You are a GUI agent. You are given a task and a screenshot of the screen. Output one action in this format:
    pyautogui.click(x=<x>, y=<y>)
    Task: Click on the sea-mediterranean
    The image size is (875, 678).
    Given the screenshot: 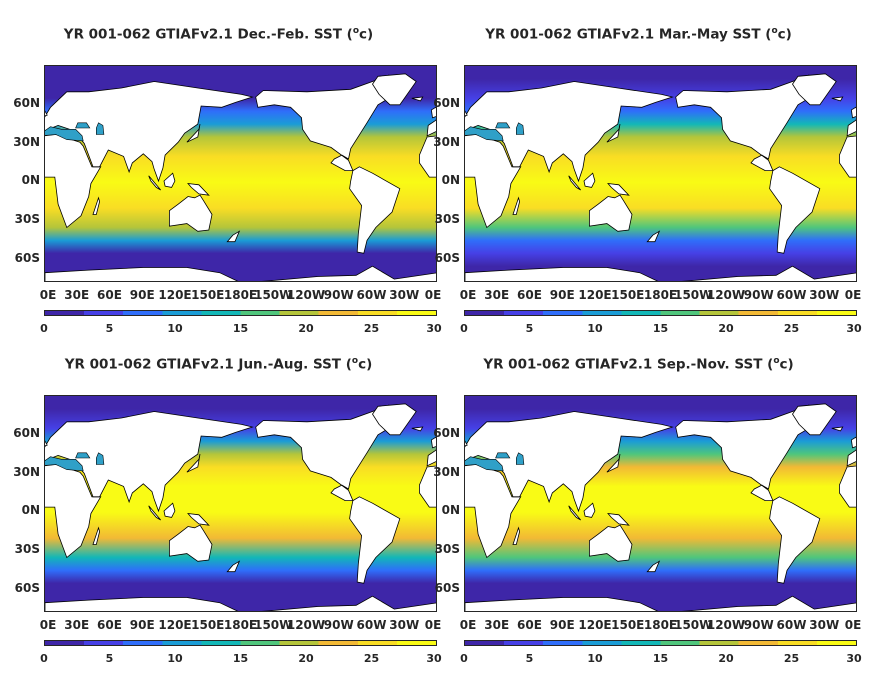 What is the action you would take?
    pyautogui.click(x=64, y=134)
    